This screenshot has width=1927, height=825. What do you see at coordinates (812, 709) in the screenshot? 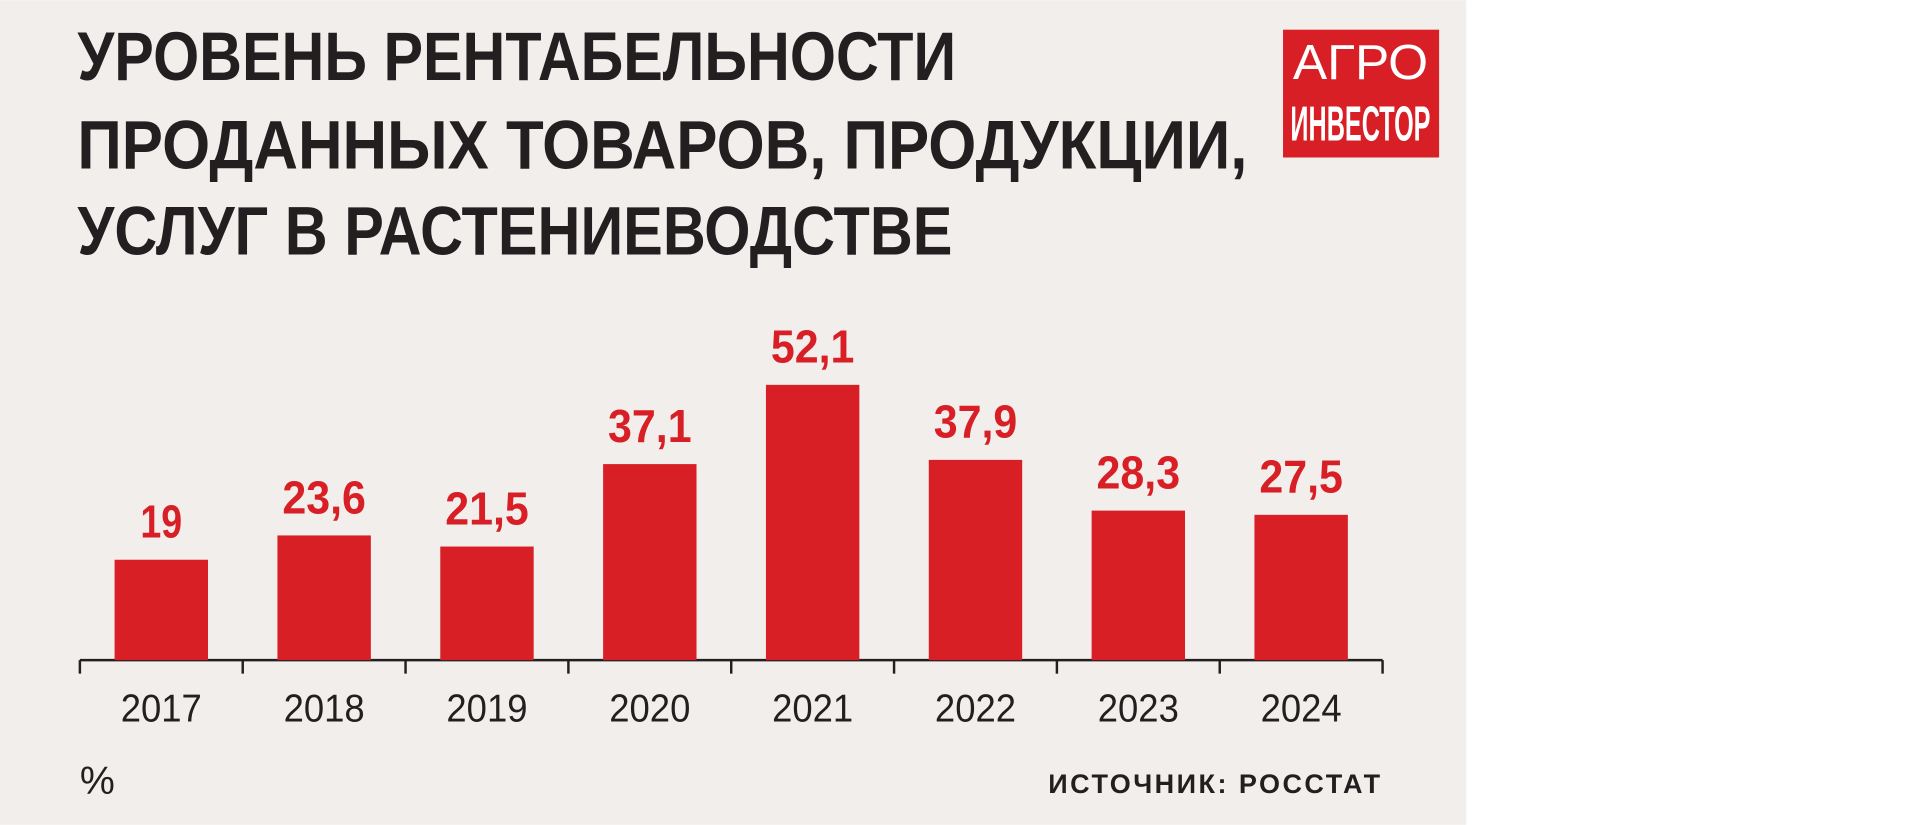
I see `x-tick-label: 2021` at bounding box center [812, 709].